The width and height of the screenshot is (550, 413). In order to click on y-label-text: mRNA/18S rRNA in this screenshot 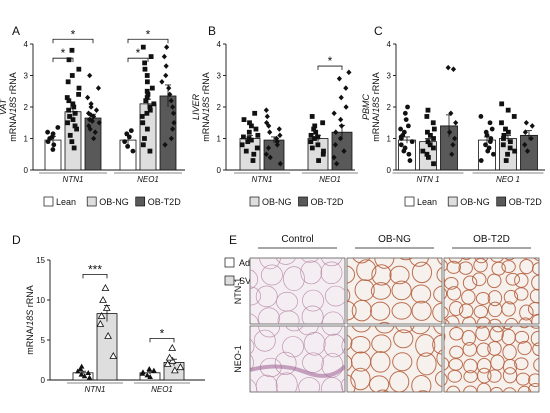, I will do `click(30, 320)`.